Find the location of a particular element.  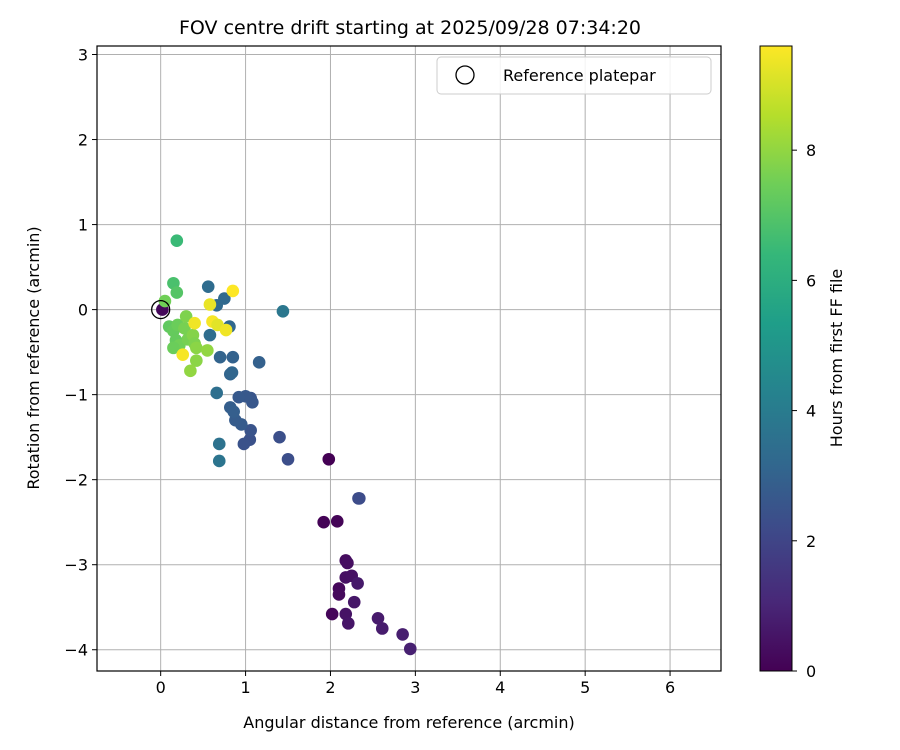

colorbar-tick-label: 8 is located at coordinates (811, 150).